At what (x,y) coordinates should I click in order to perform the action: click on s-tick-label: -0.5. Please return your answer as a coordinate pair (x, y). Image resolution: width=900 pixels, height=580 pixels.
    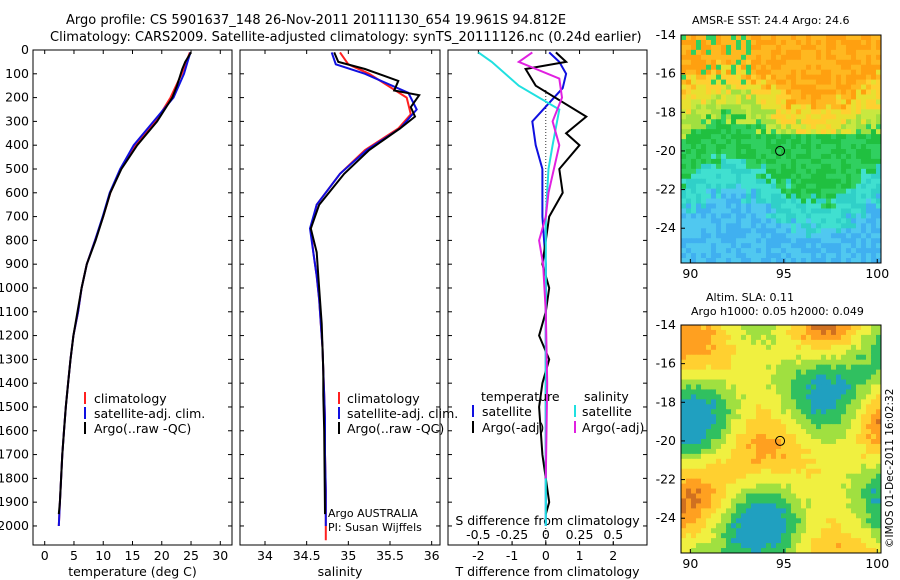
    Looking at the image, I should click on (478, 534).